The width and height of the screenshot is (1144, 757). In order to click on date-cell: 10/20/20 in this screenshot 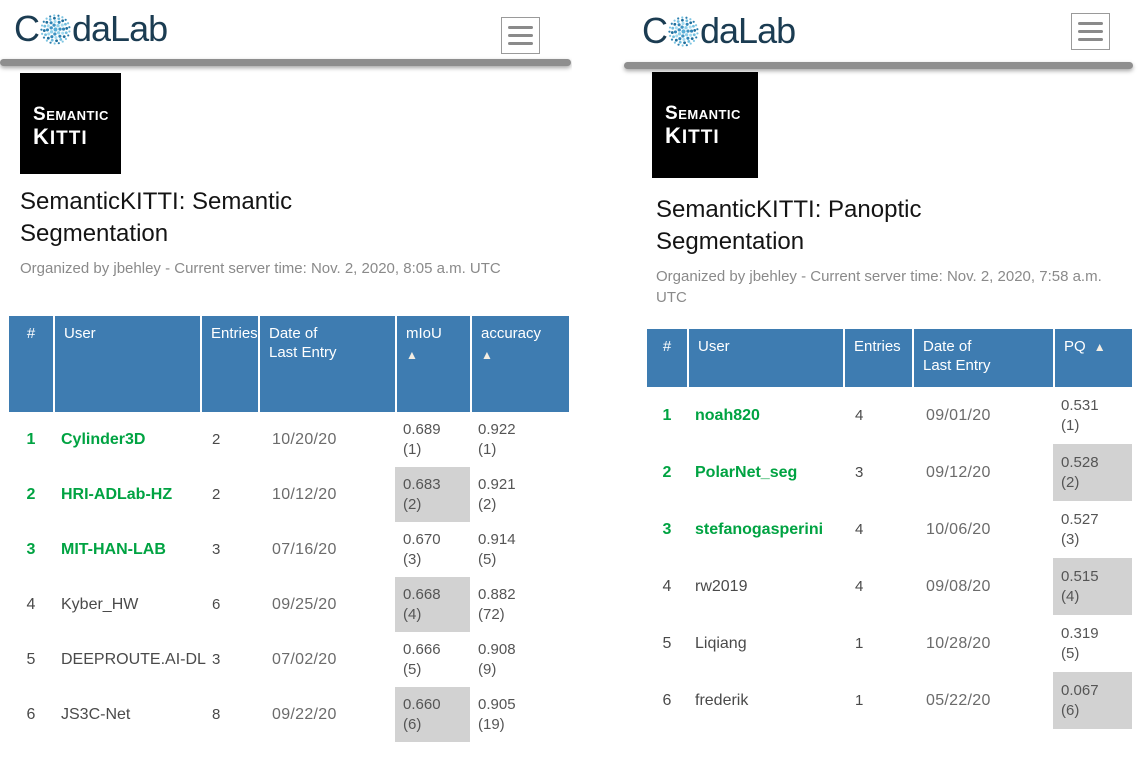, I will do `click(304, 439)`.